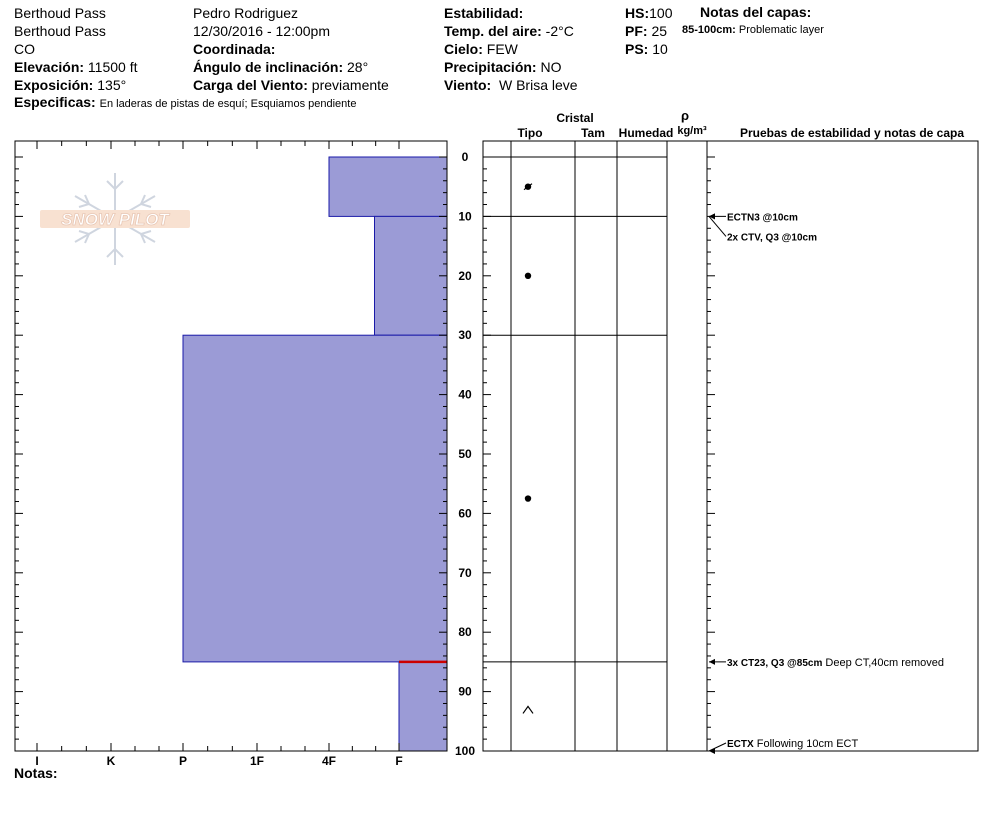 The width and height of the screenshot is (994, 840). I want to click on depth-label: 80, so click(465, 632).